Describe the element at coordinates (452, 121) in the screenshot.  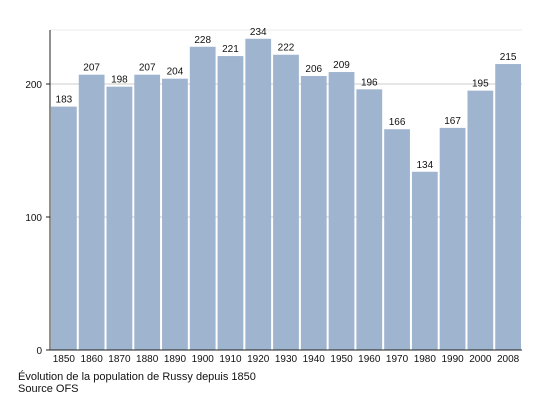
I see `data-label: 167` at that location.